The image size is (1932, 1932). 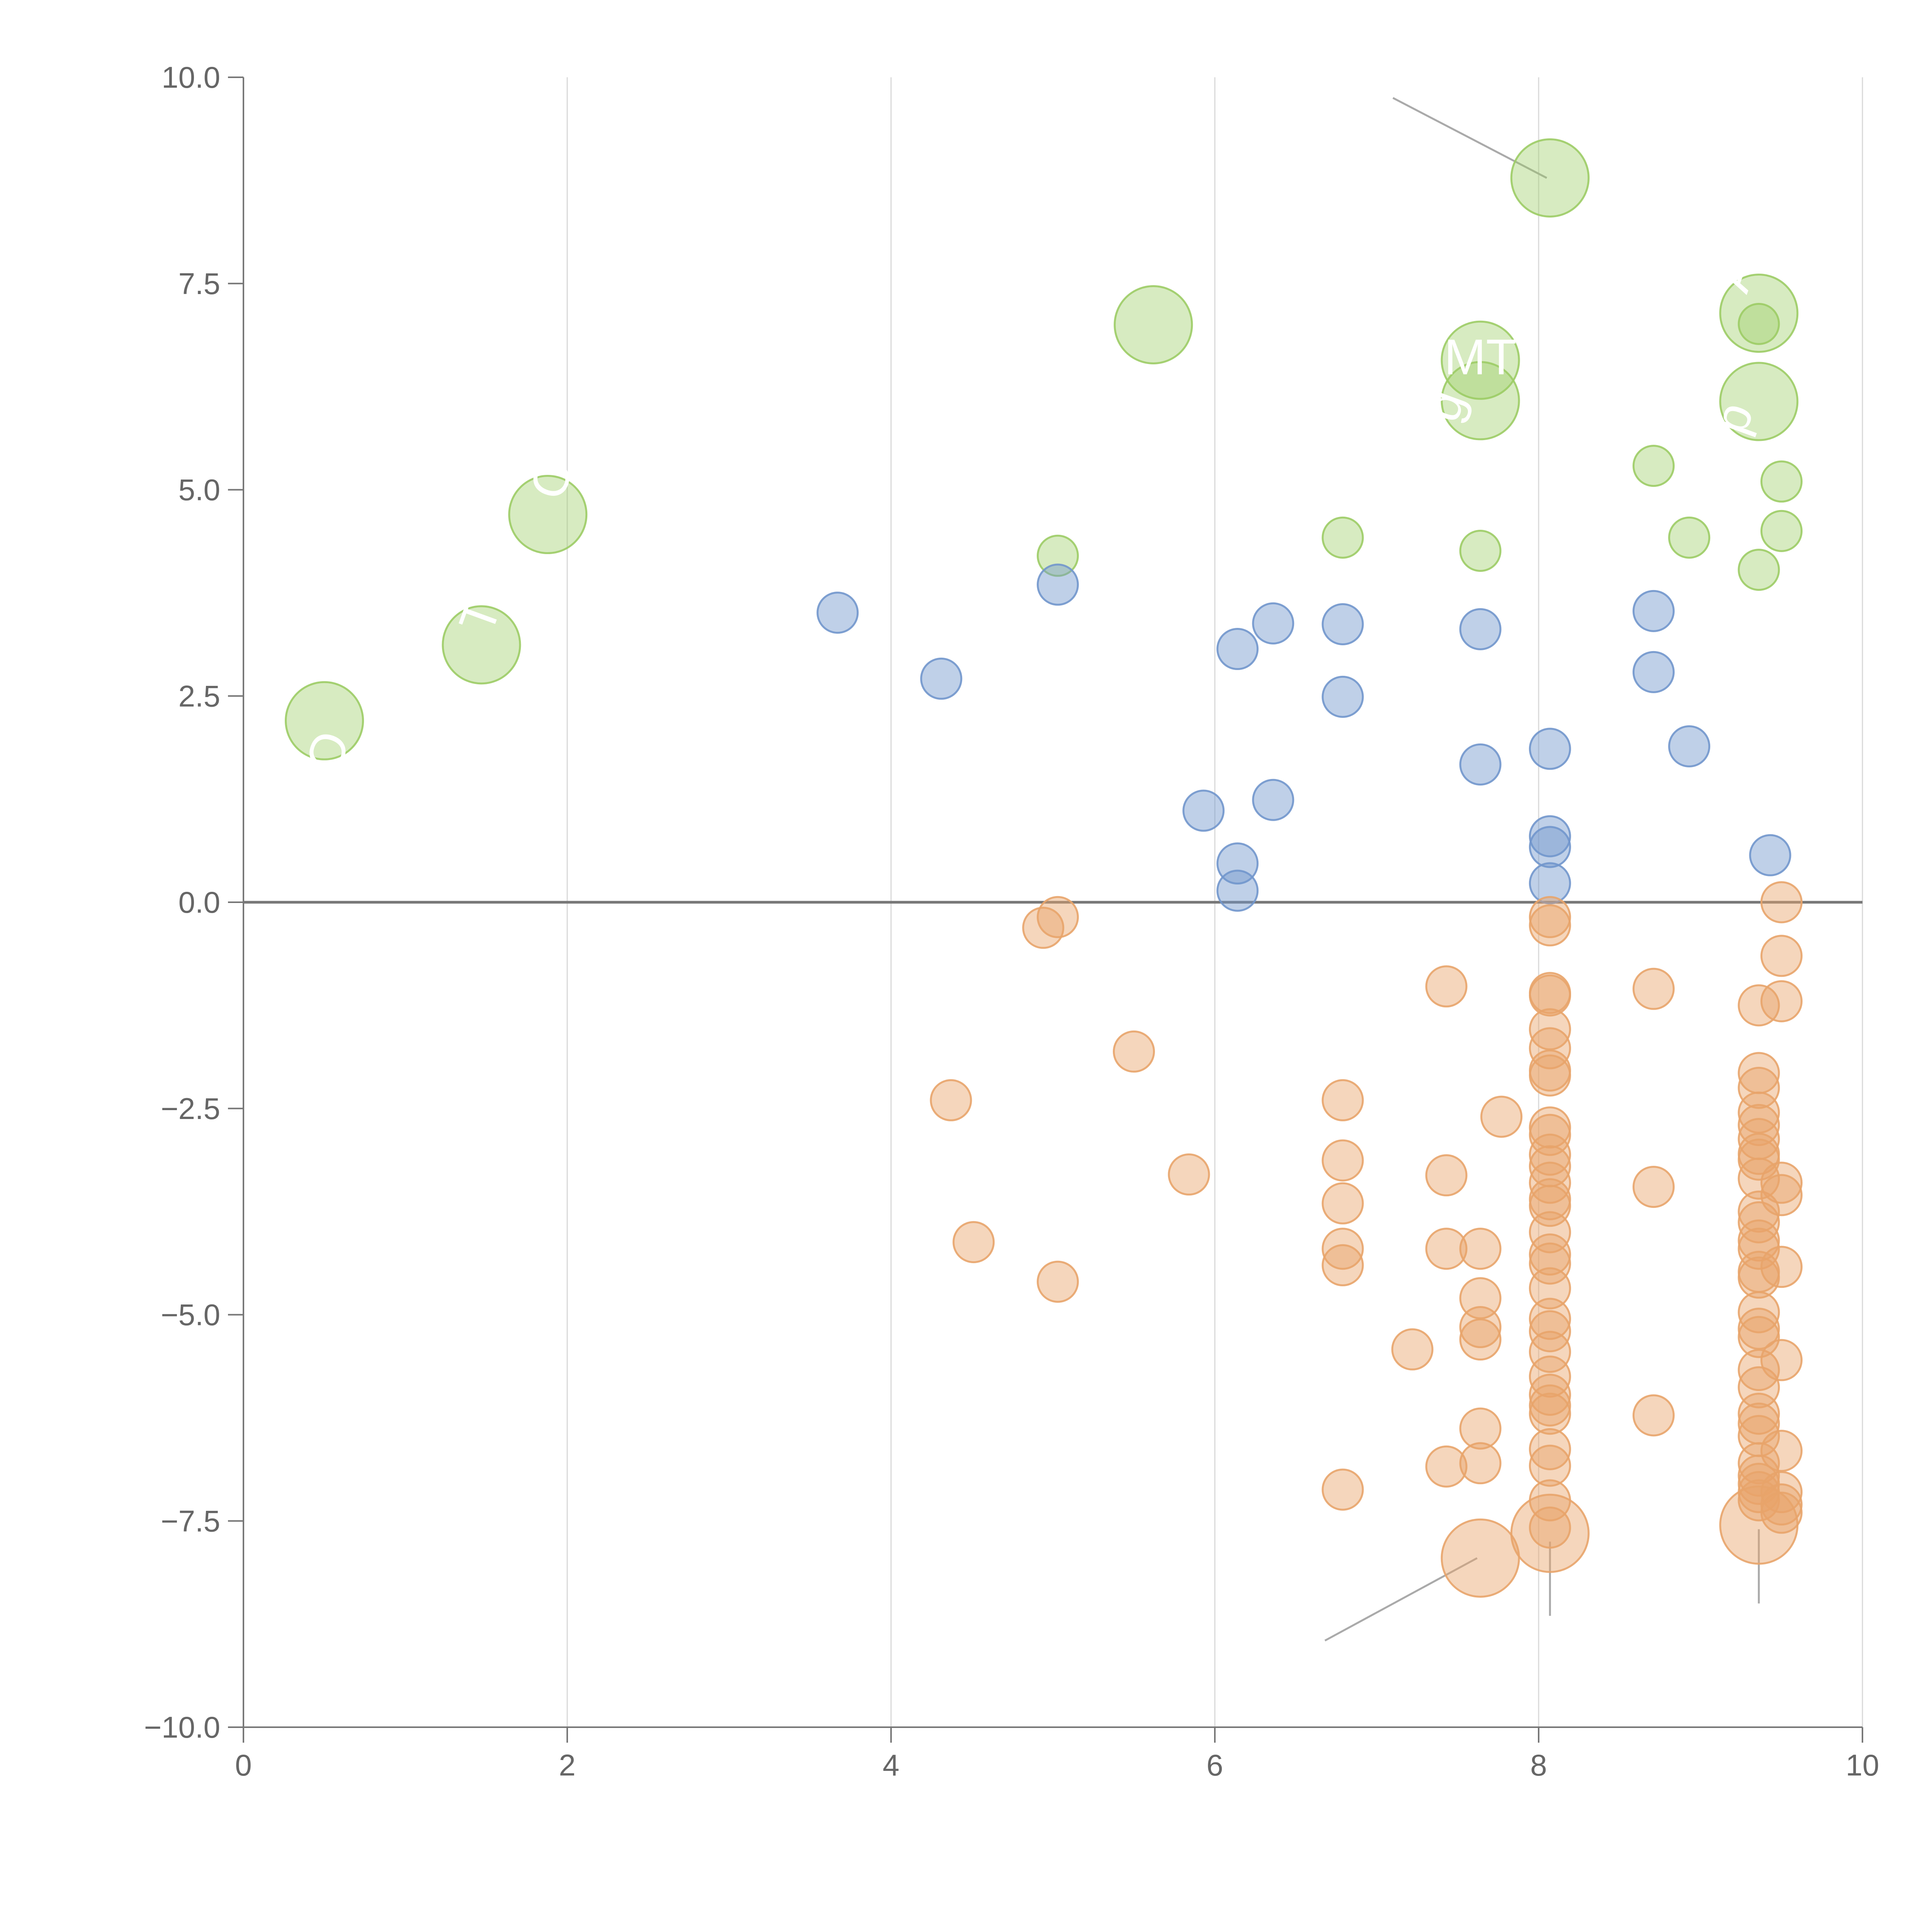 I want to click on x-tick-label: 10, so click(x=1863, y=1765).